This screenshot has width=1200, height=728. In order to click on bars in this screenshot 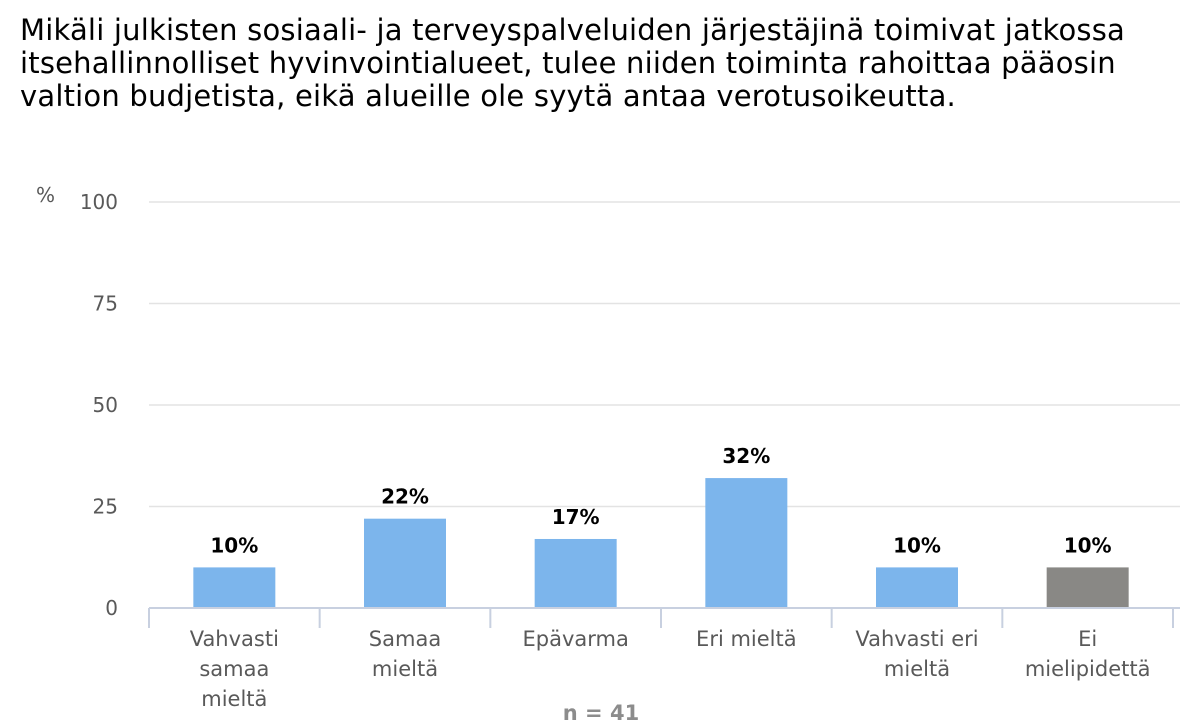, I will do `click(661, 543)`.